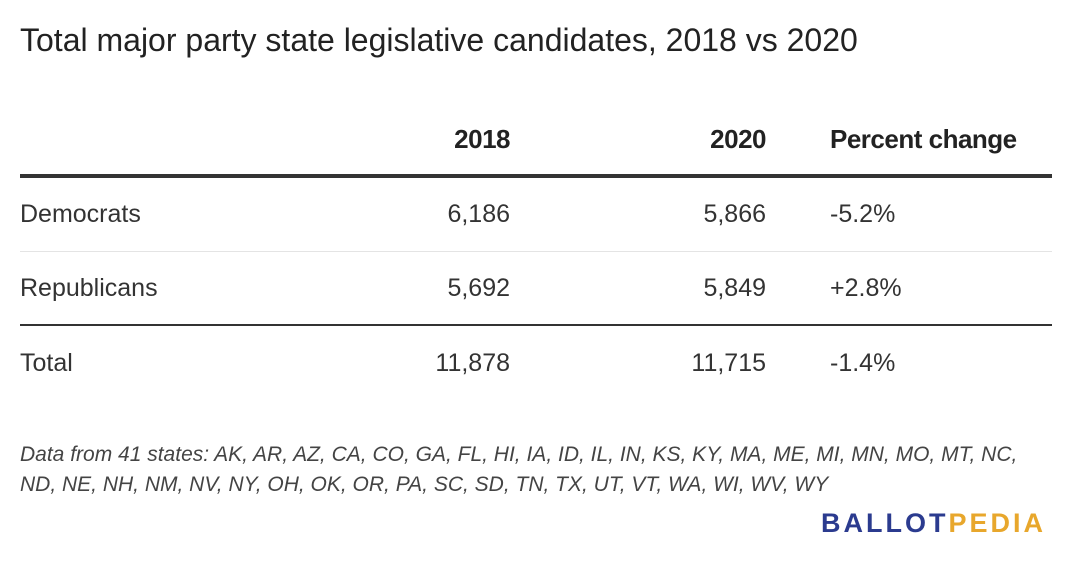 This screenshot has height=570, width=1072. I want to click on value-2018: 6,186, so click(478, 214).